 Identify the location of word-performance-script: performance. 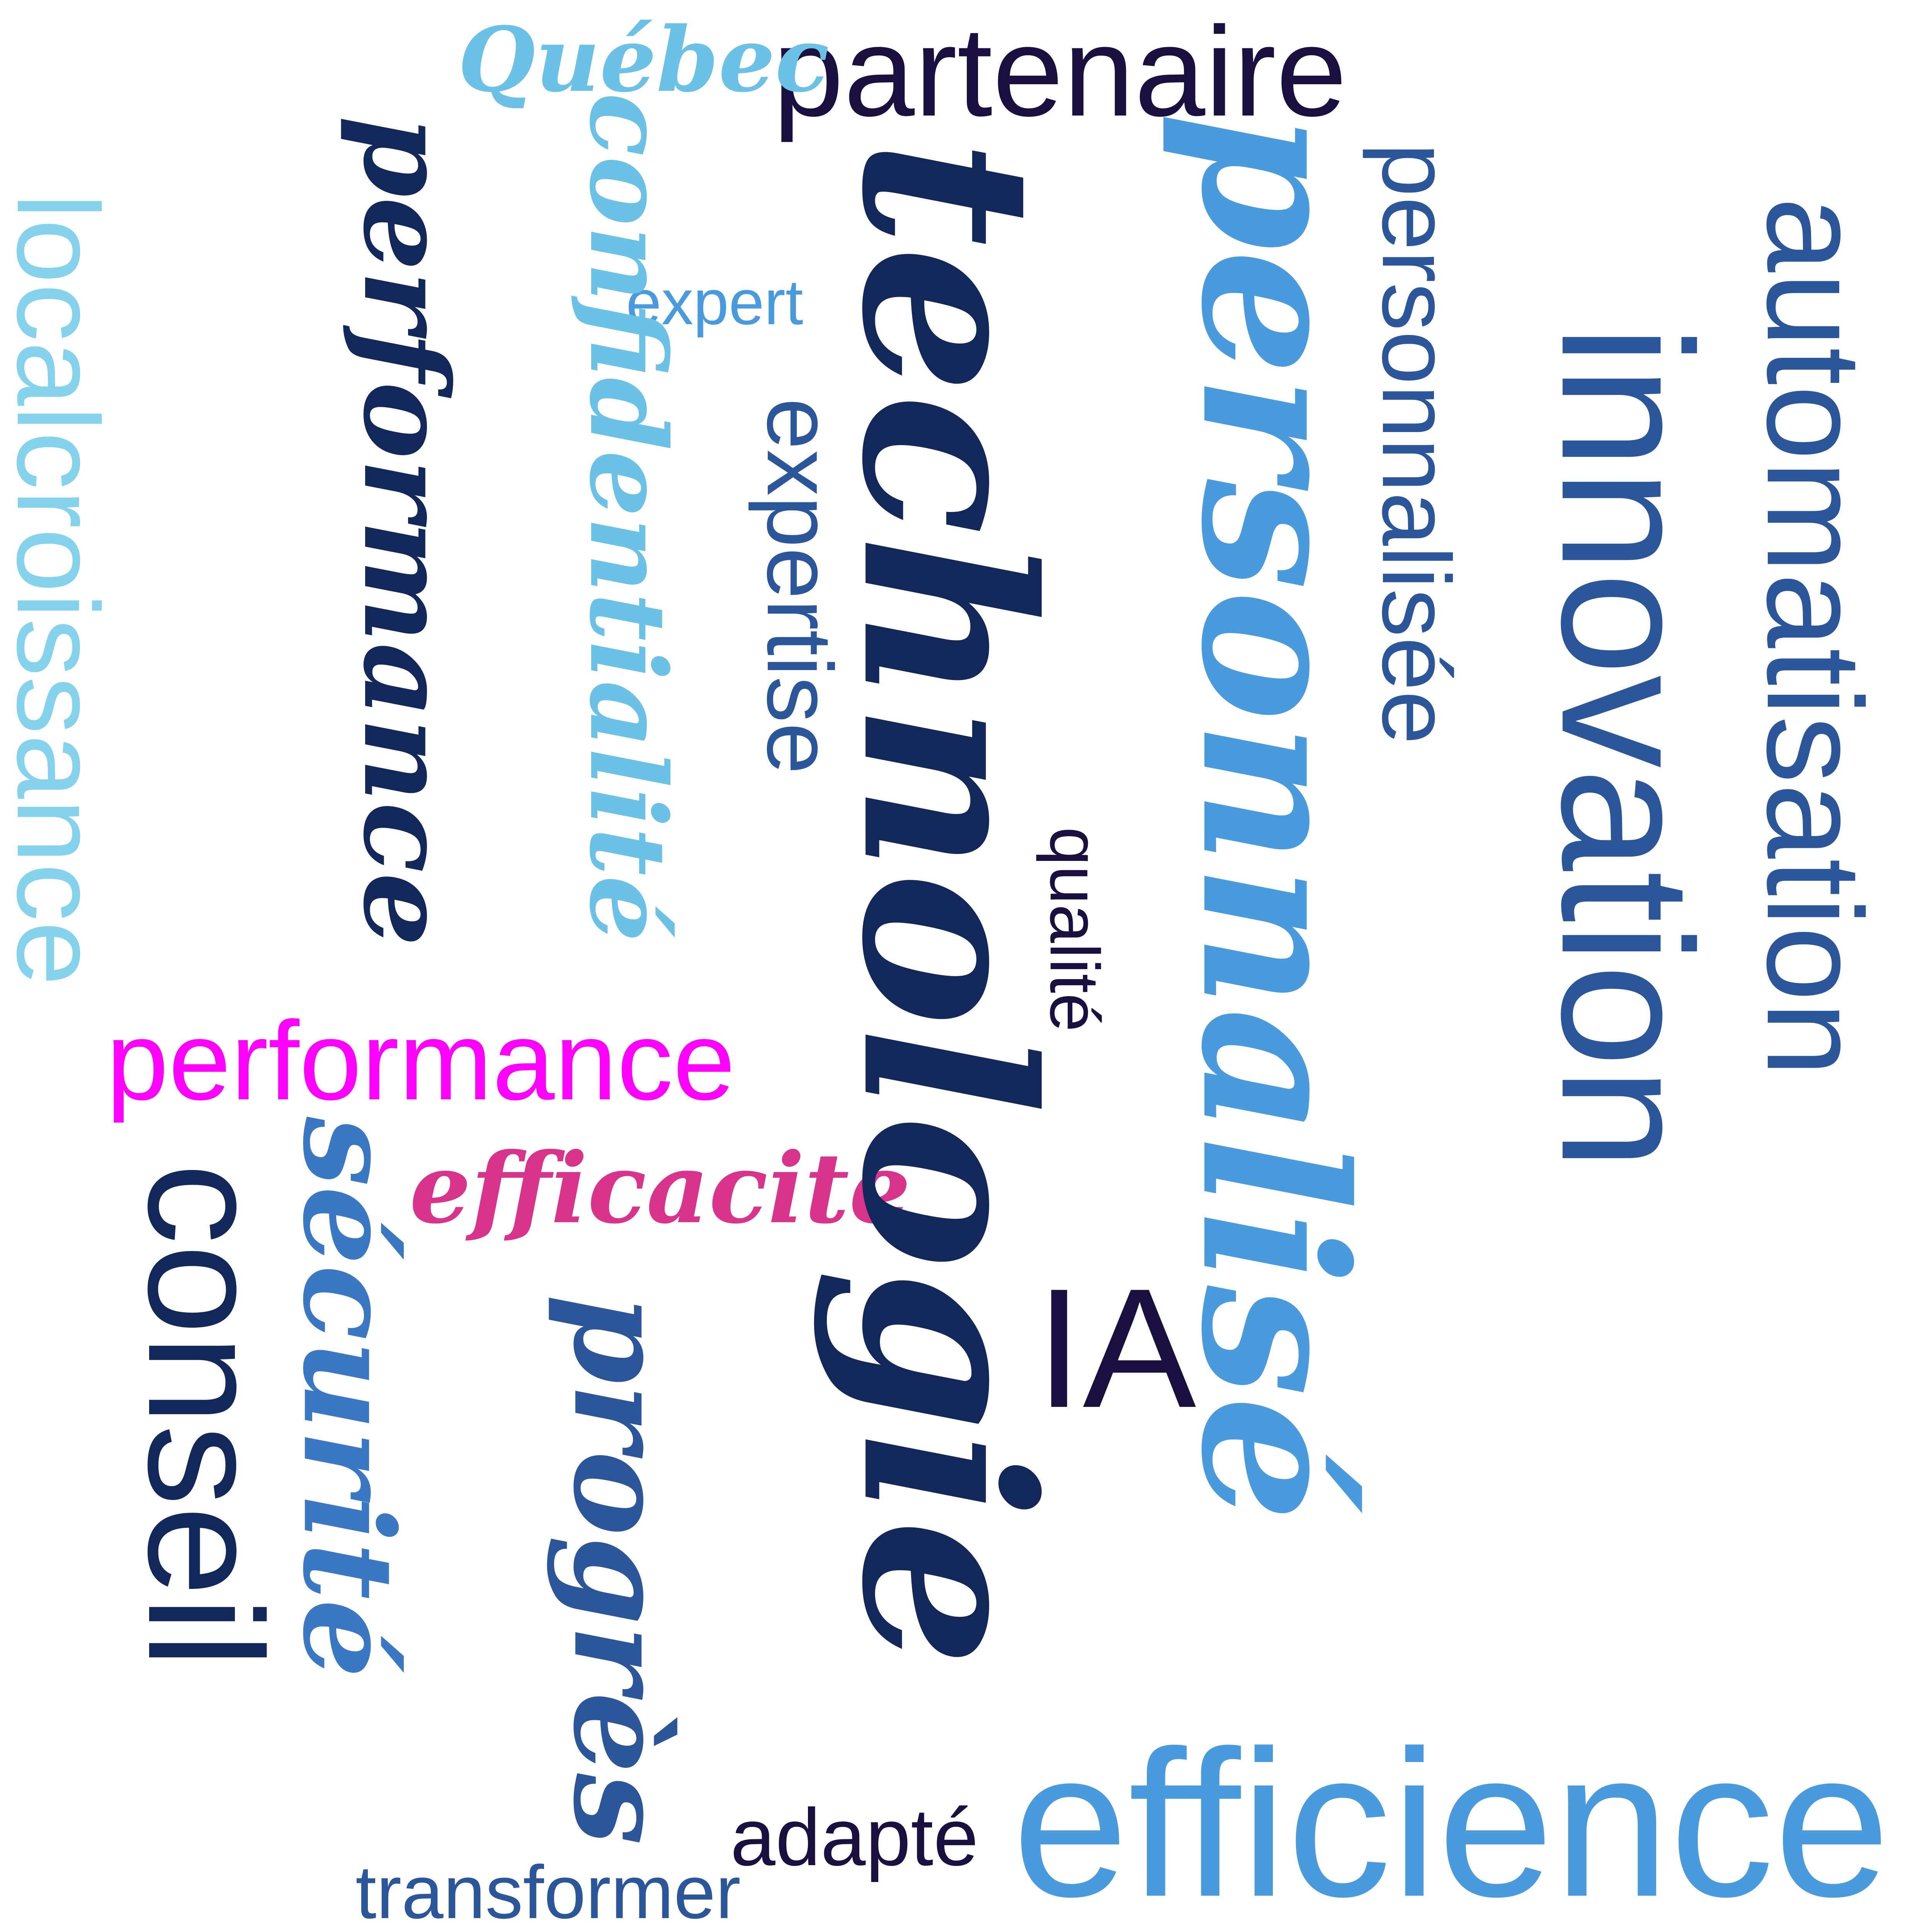
(406, 532).